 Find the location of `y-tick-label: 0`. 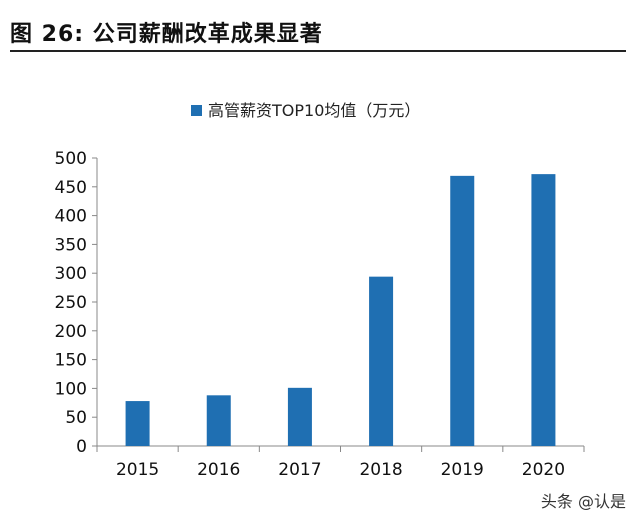

y-tick-label: 0 is located at coordinates (81, 447).